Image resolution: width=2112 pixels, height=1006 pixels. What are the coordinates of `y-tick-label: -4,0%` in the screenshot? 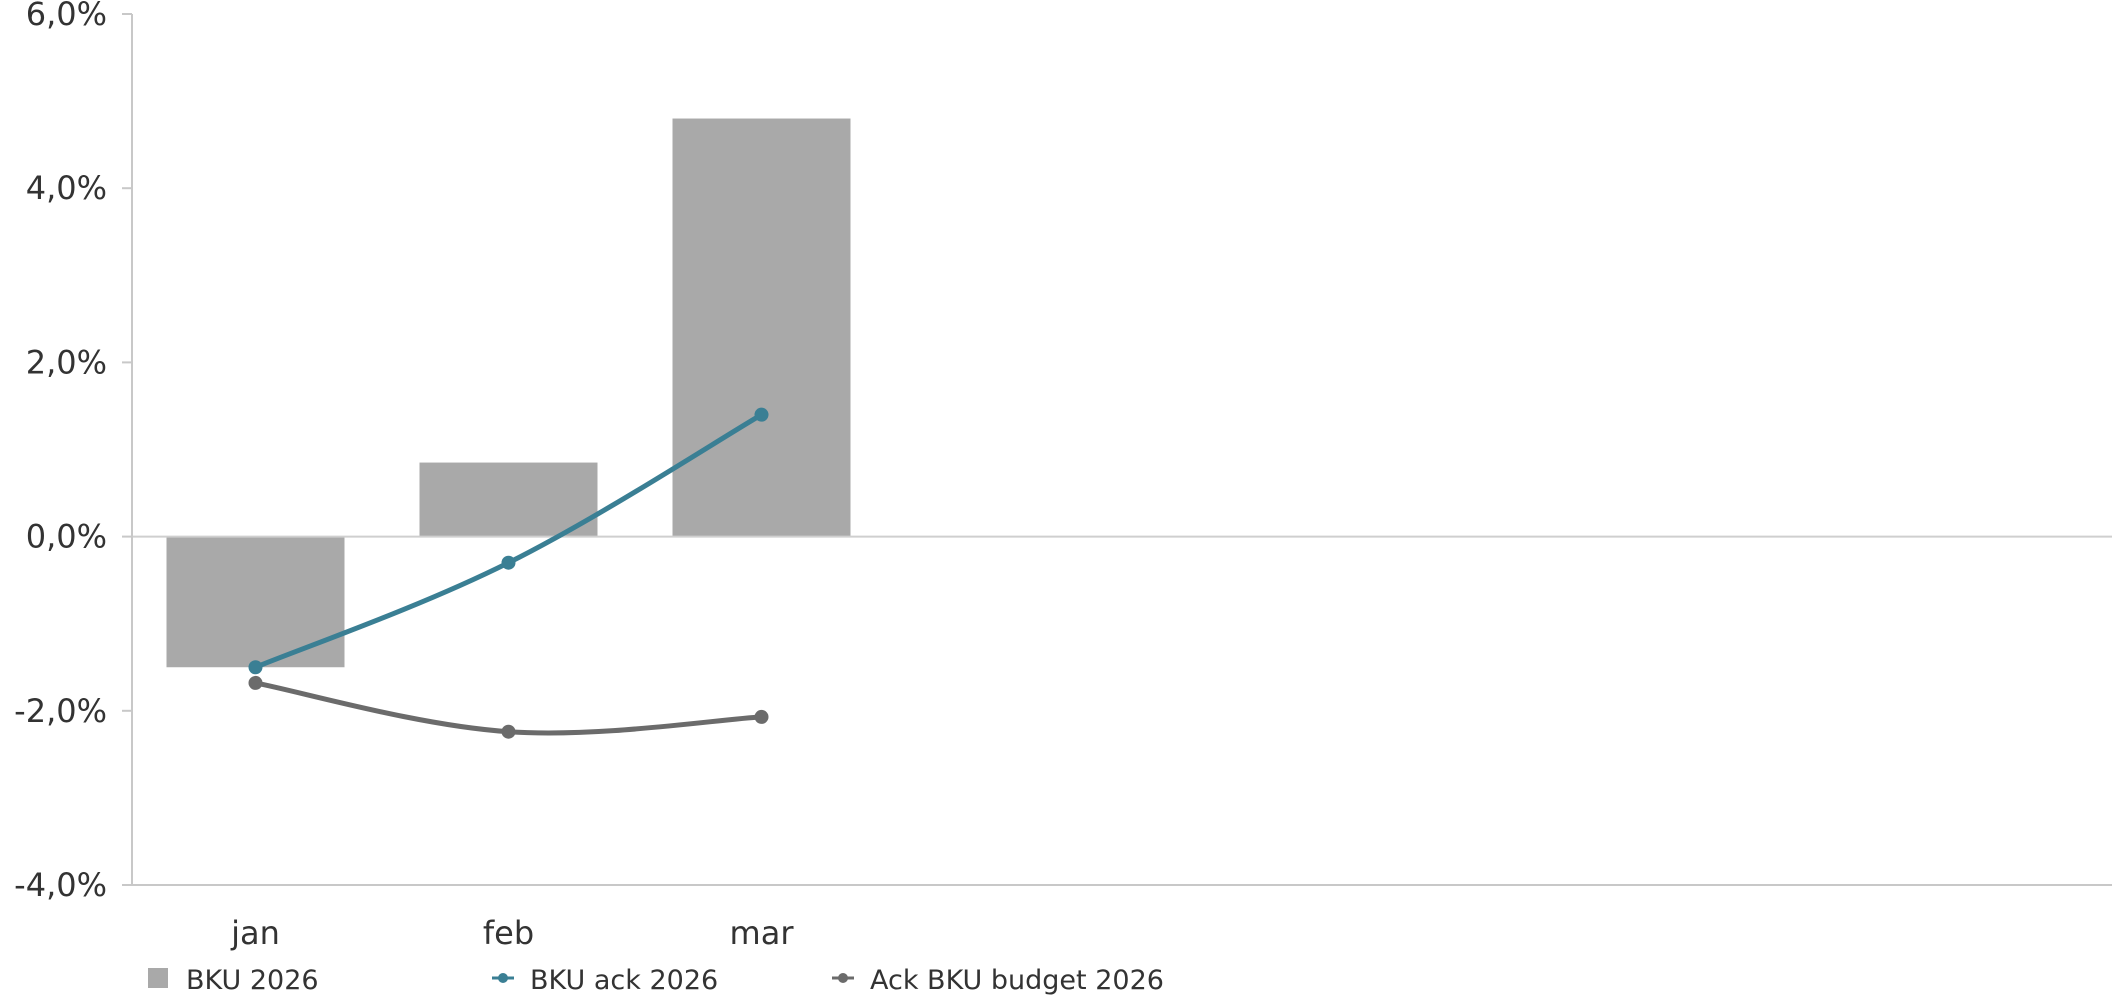 It's located at (60, 885).